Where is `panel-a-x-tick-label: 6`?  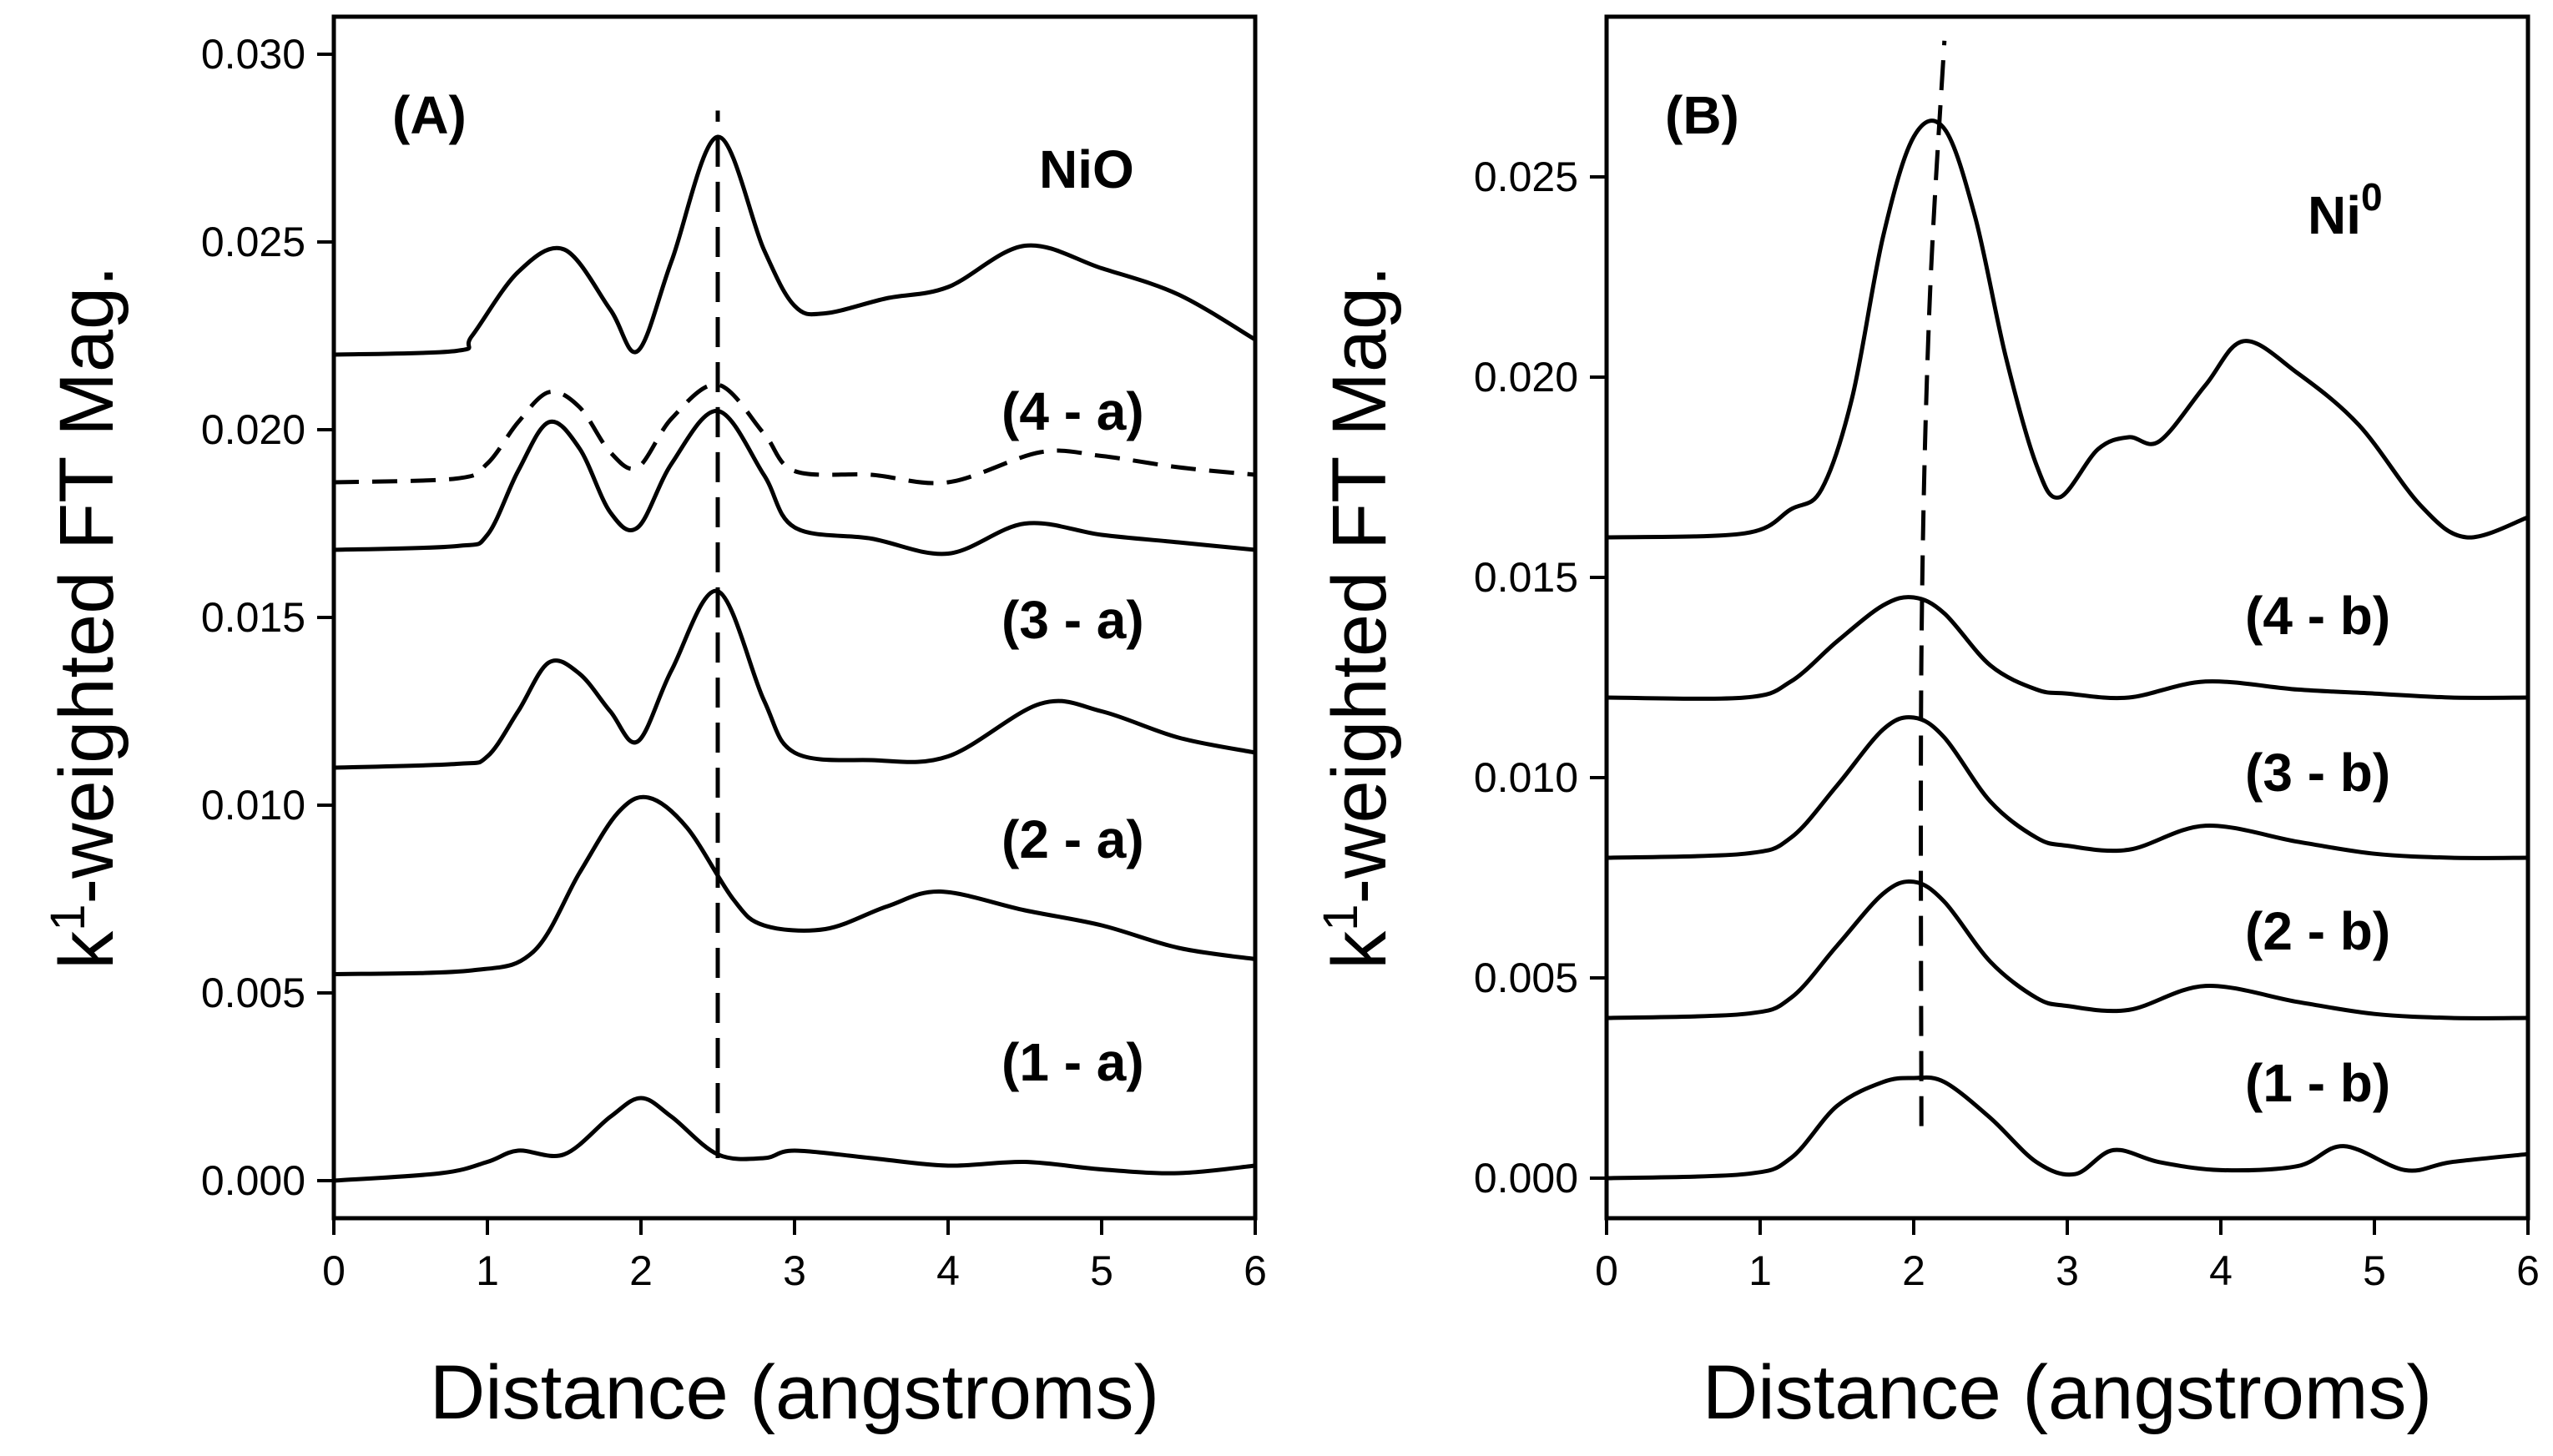 panel-a-x-tick-label: 6 is located at coordinates (1255, 1270).